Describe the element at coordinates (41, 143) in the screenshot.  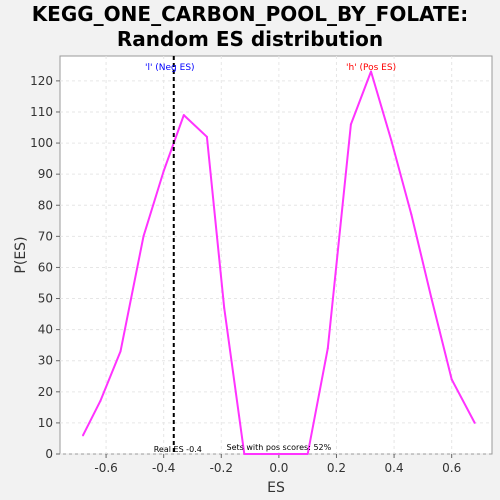
I see `y-tick-label: 100` at that location.